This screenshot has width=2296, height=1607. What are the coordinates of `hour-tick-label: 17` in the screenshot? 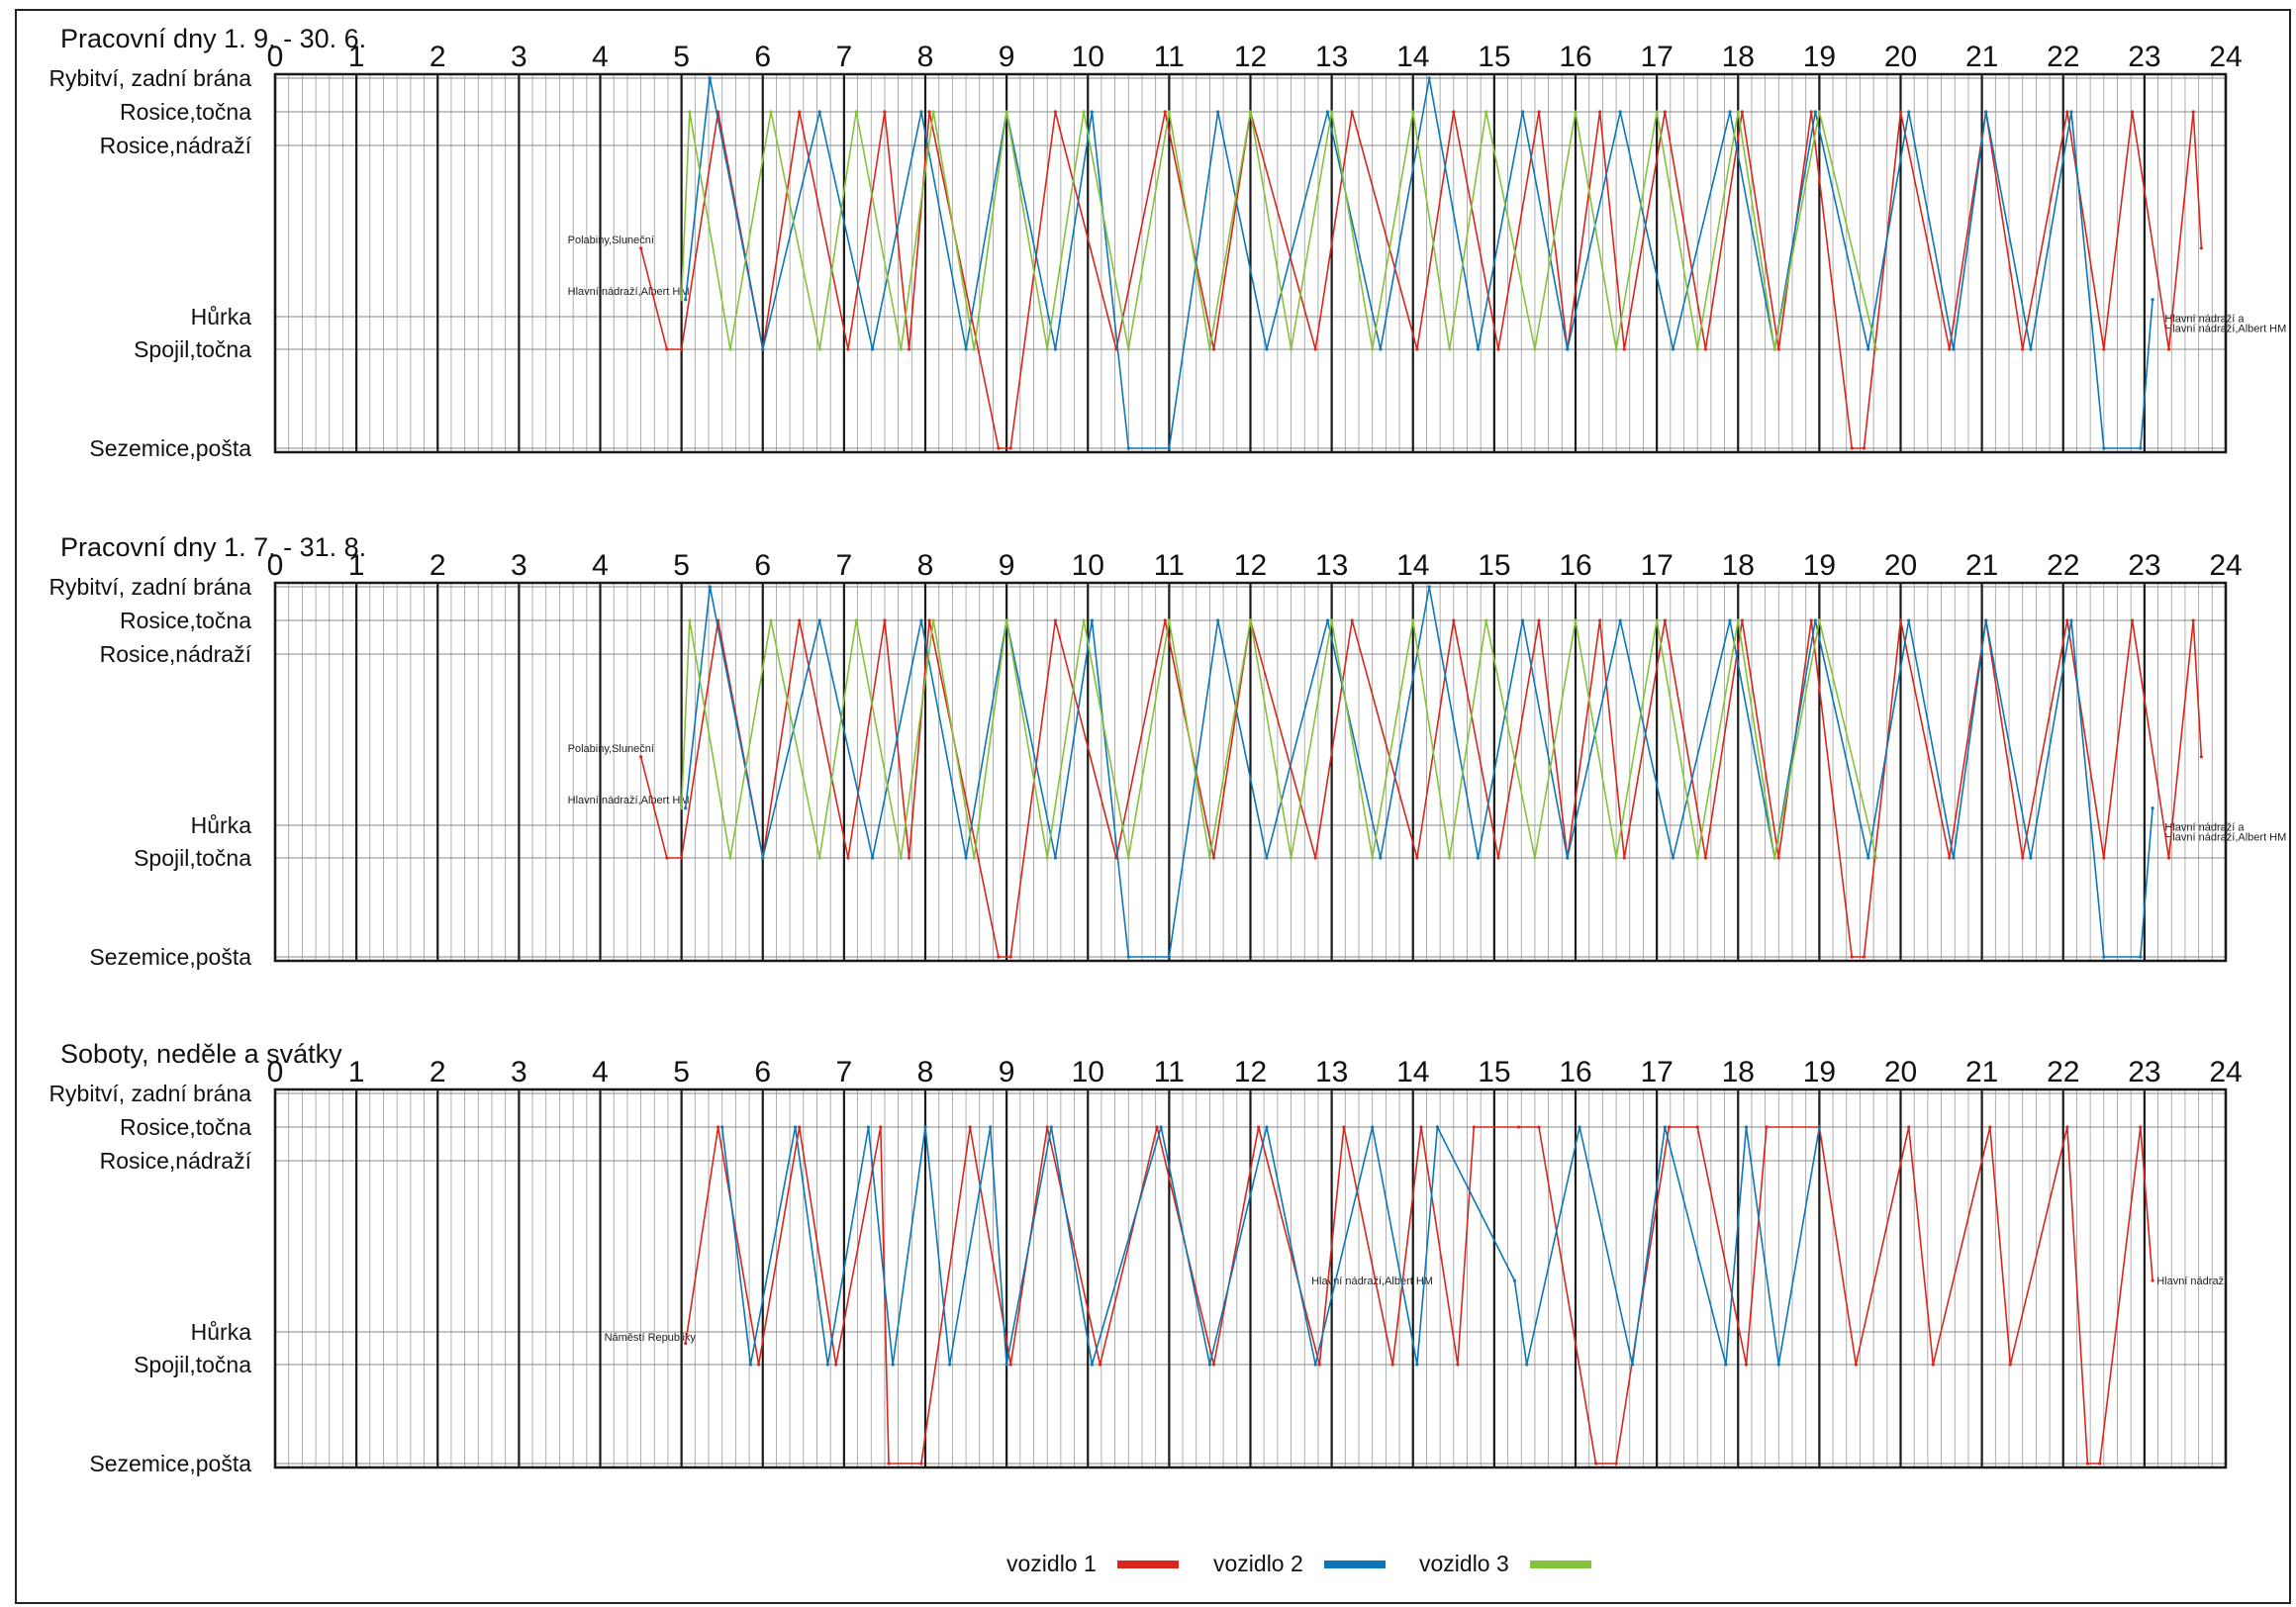 It's located at (1656, 57).